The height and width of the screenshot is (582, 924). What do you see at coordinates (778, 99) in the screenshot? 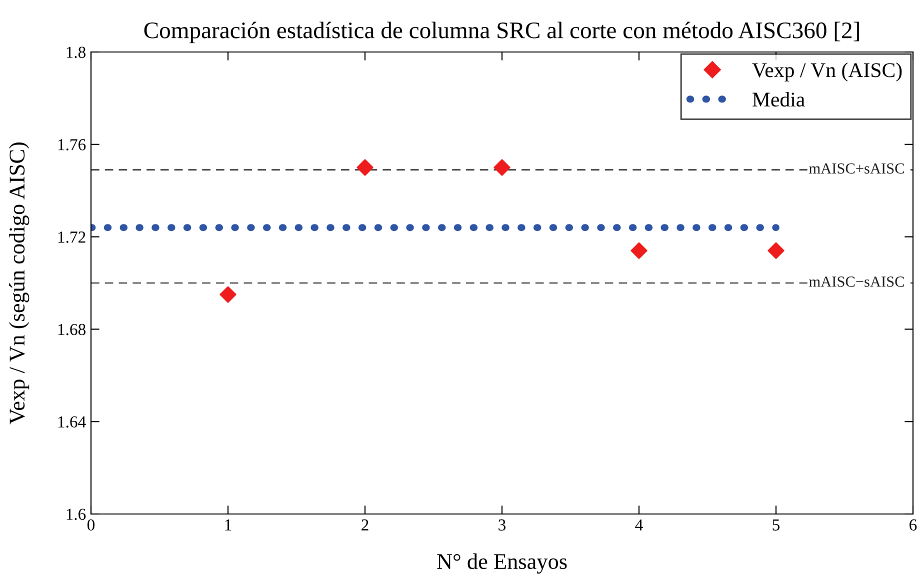
I see `legend-label: Media` at bounding box center [778, 99].